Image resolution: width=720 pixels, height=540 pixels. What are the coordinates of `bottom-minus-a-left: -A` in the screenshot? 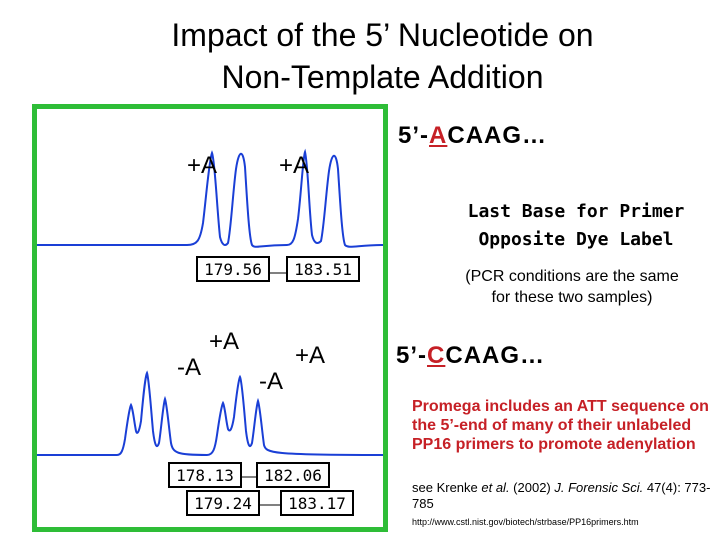 It's located at (189, 367).